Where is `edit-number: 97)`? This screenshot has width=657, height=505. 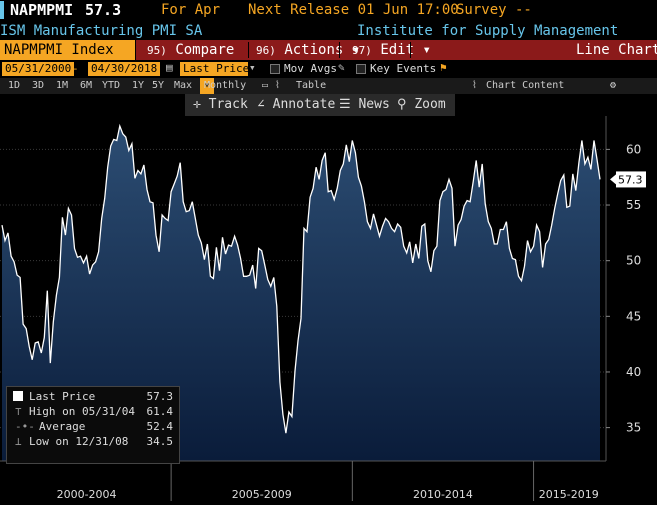
edit-number: 97) is located at coordinates (362, 50).